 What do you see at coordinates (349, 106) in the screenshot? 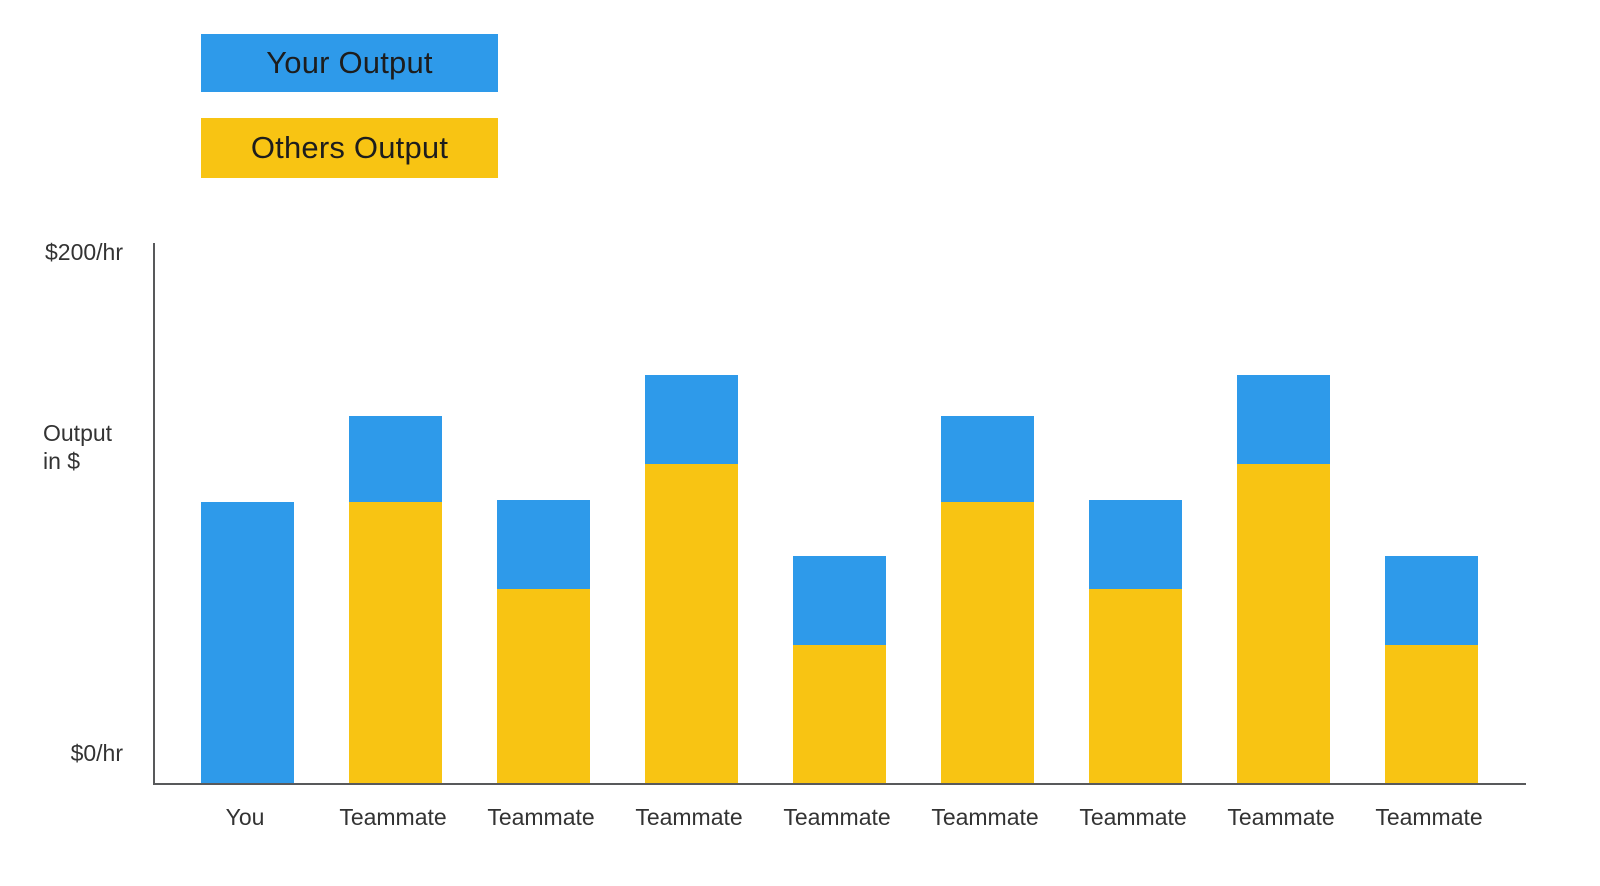
I see `legend: Your Output Others Output` at bounding box center [349, 106].